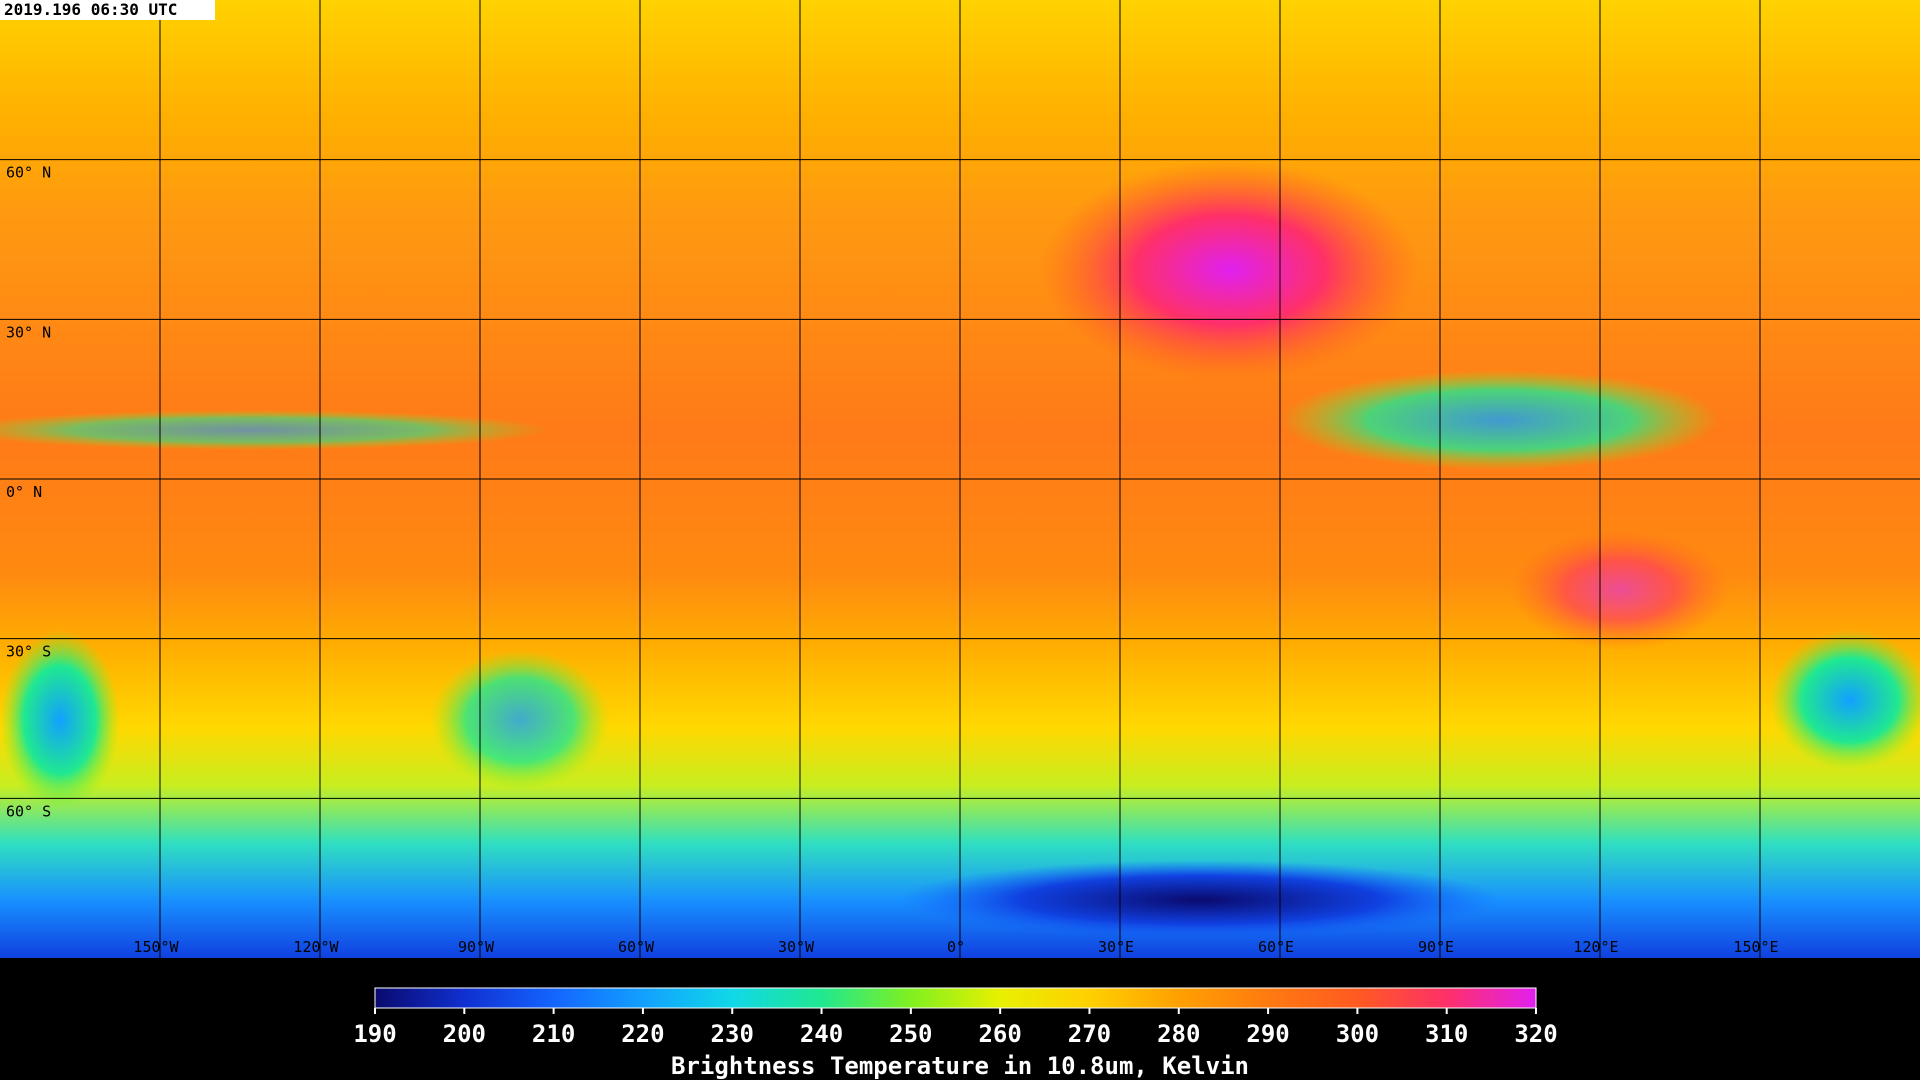 The height and width of the screenshot is (1080, 1920). I want to click on lon-label: 0°, so click(956, 947).